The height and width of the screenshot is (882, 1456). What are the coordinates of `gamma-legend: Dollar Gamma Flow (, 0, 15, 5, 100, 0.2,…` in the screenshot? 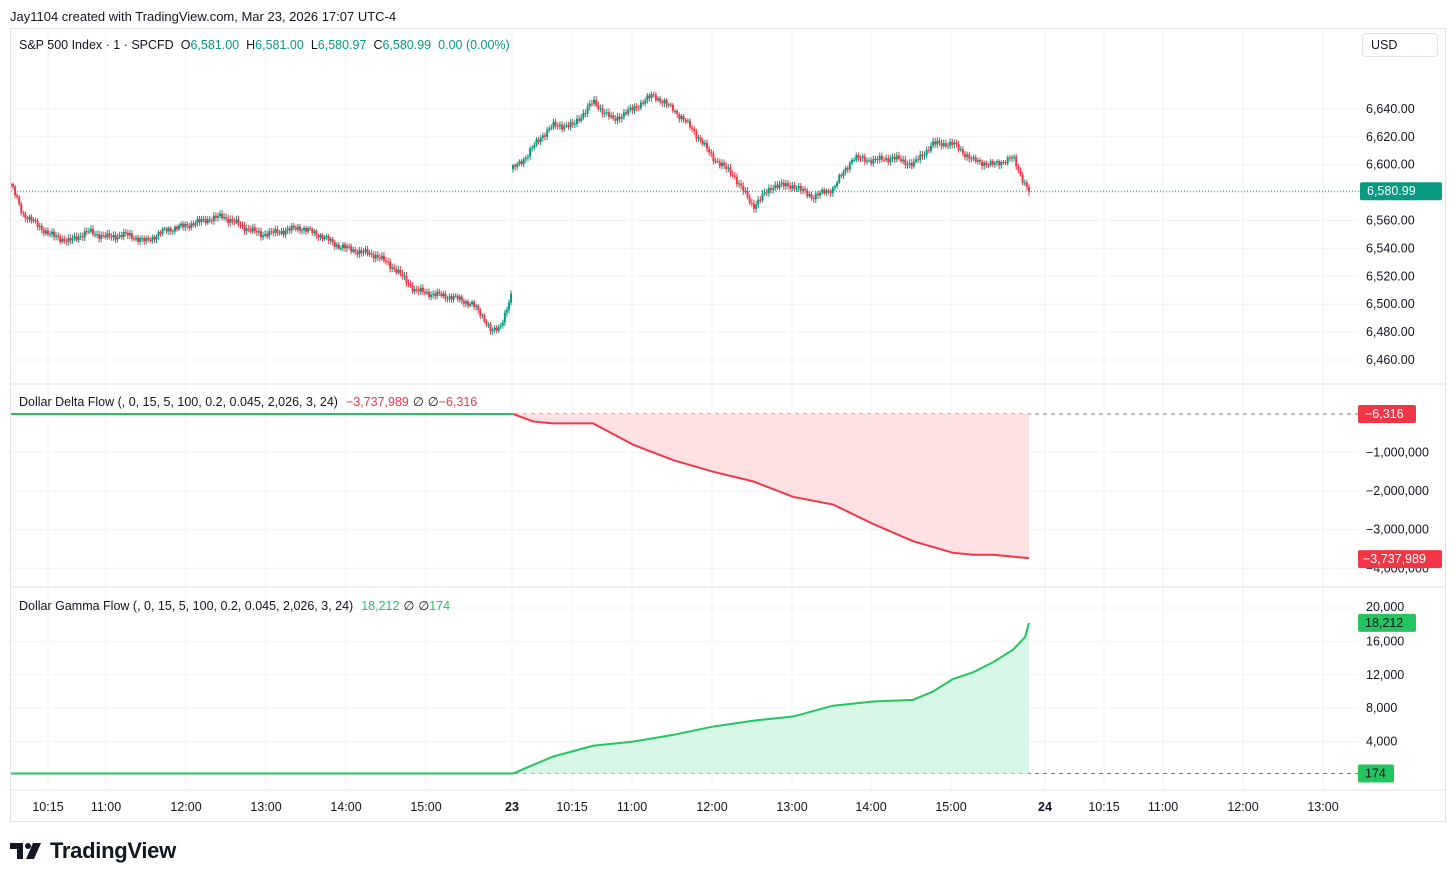 It's located at (234, 606).